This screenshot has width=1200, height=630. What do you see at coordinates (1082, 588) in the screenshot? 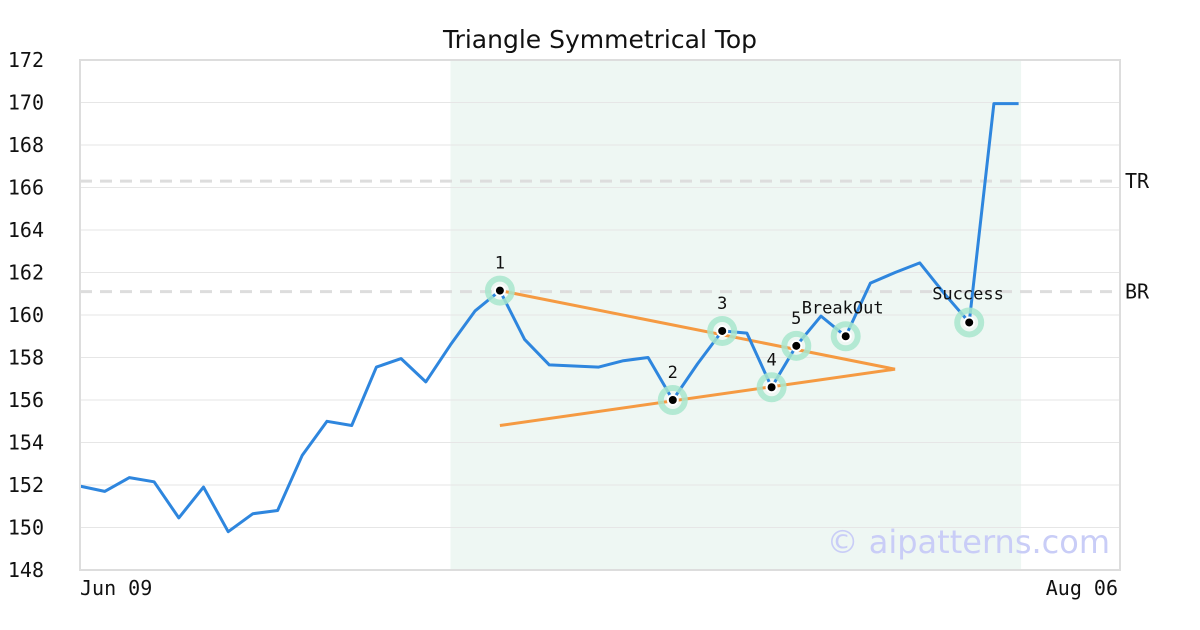
I see `x-tick-label: Aug 06` at bounding box center [1082, 588].